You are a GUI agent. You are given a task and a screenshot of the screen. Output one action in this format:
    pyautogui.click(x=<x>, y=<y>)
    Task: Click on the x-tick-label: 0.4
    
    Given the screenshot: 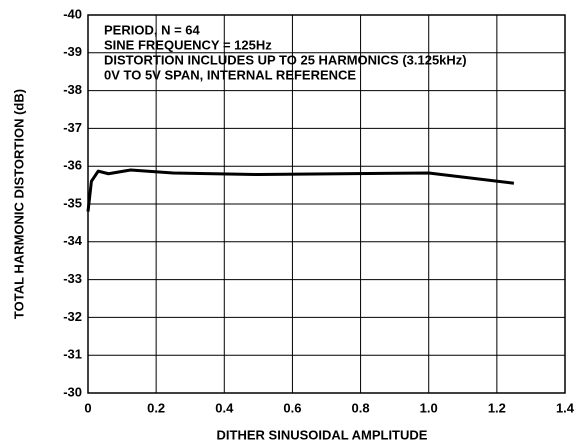 What is the action you would take?
    pyautogui.click(x=224, y=407)
    